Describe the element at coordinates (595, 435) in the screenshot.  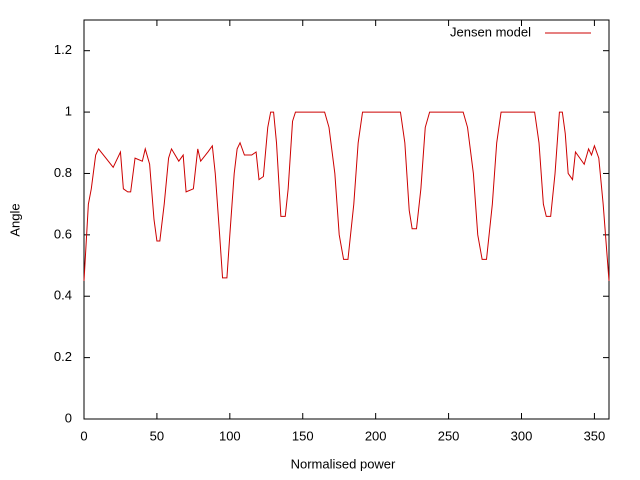
I see `x-tick-label: 350` at that location.